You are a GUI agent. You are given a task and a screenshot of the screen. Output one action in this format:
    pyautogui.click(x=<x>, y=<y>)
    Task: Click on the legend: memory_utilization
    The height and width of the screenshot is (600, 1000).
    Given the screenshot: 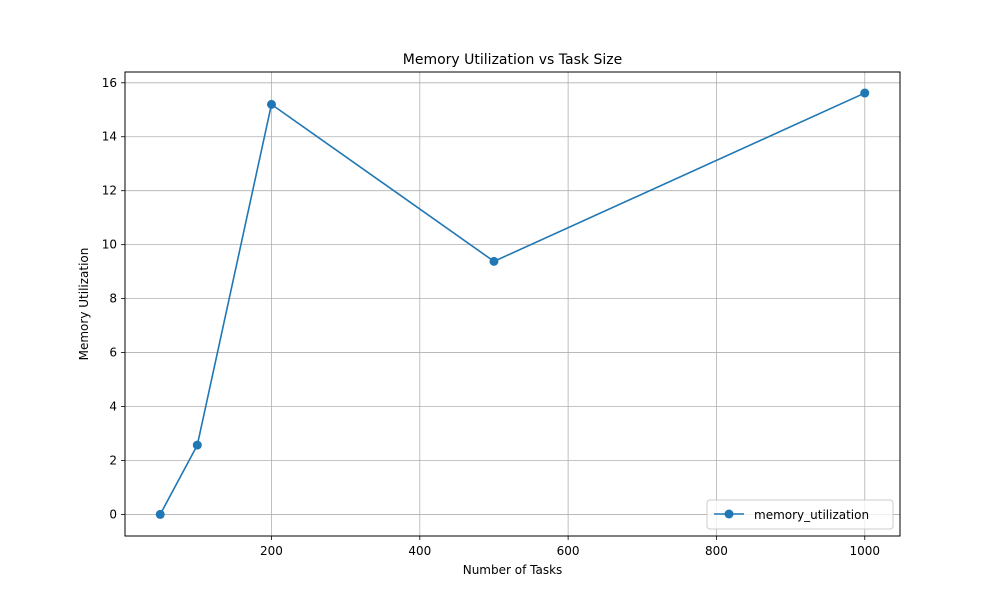 What is the action you would take?
    pyautogui.click(x=800, y=514)
    